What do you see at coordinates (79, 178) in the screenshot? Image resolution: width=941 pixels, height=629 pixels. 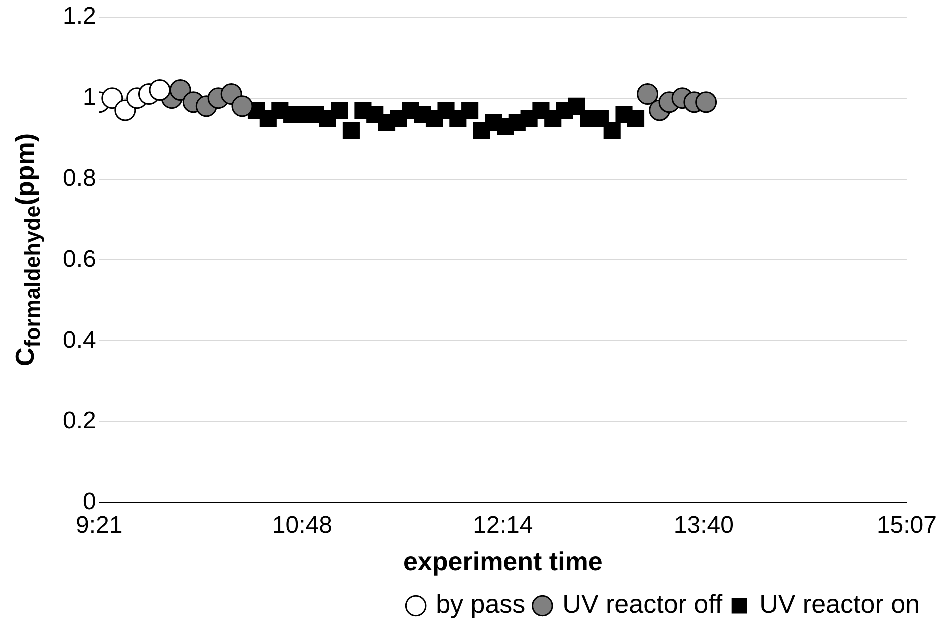 I see `y-tick-label: 0.8` at bounding box center [79, 178].